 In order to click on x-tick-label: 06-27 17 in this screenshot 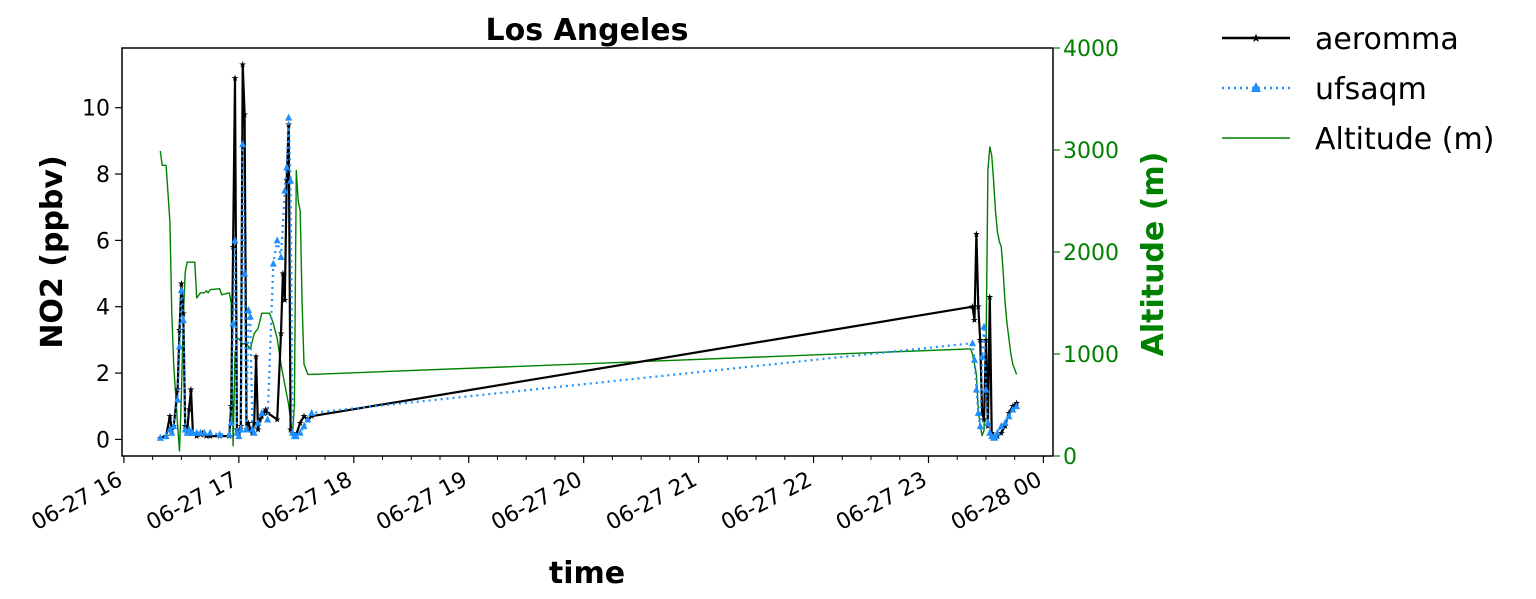, I will do `click(192, 501)`.